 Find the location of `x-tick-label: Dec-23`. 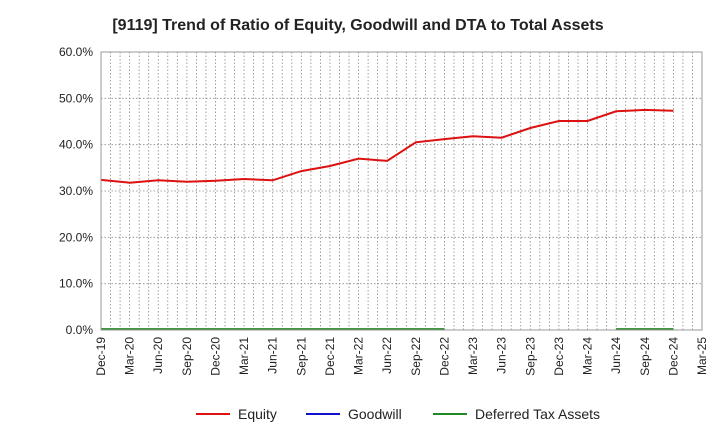

x-tick-label: Dec-23 is located at coordinates (559, 356).